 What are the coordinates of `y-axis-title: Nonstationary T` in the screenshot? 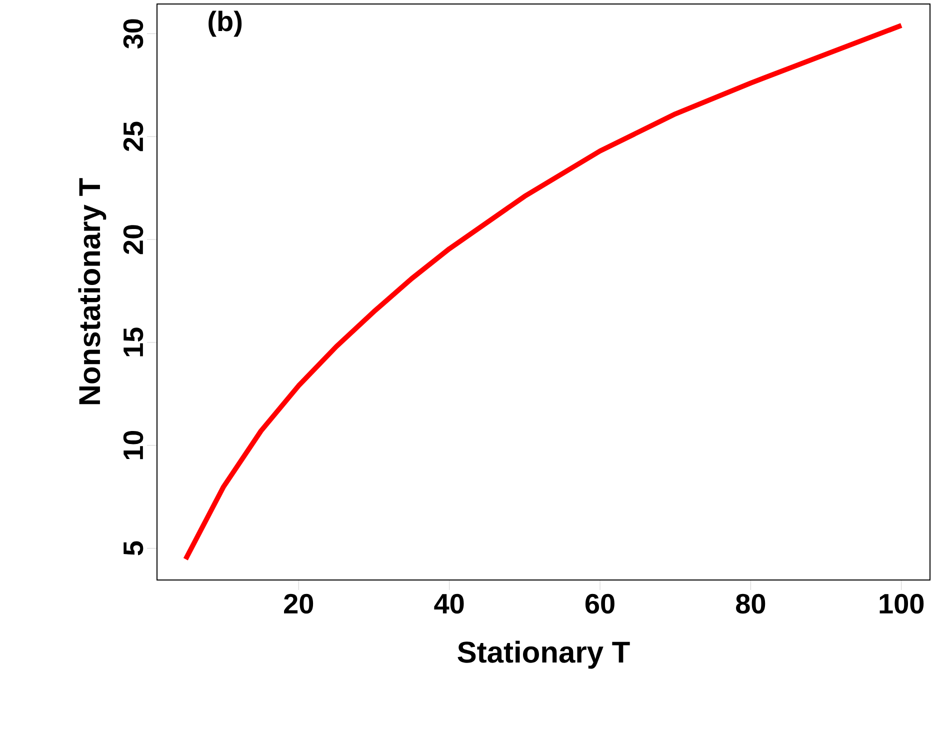 It's located at (92, 291).